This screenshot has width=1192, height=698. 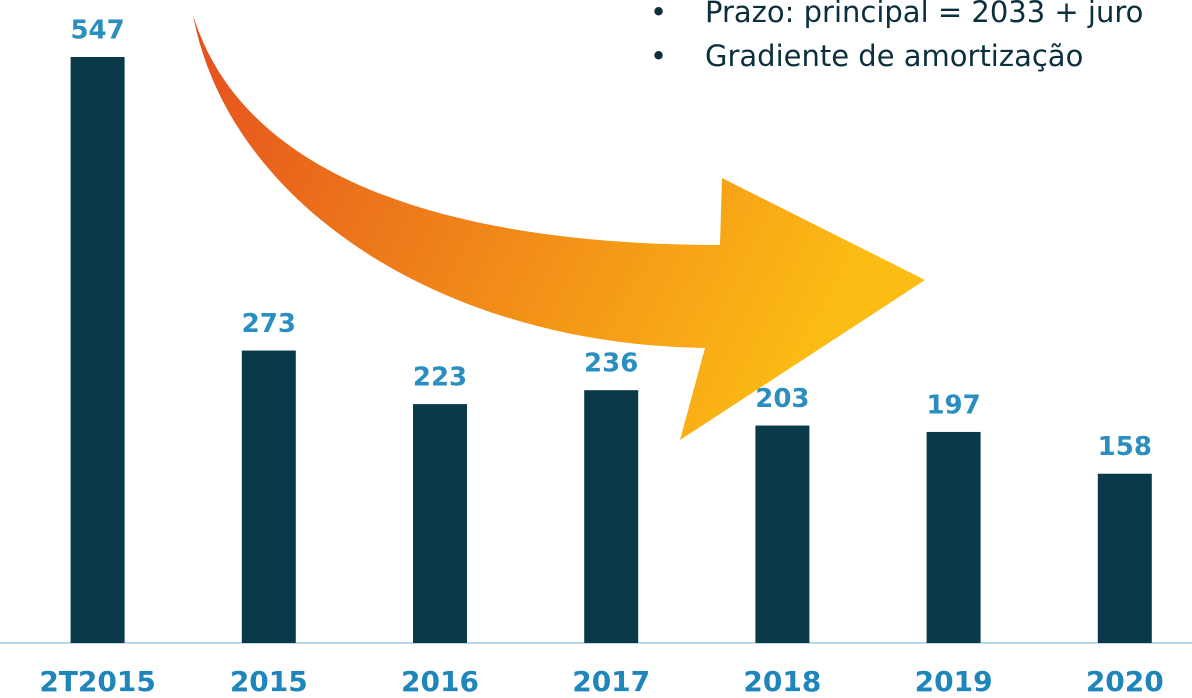 What do you see at coordinates (1125, 447) in the screenshot?
I see `value-label: 158` at bounding box center [1125, 447].